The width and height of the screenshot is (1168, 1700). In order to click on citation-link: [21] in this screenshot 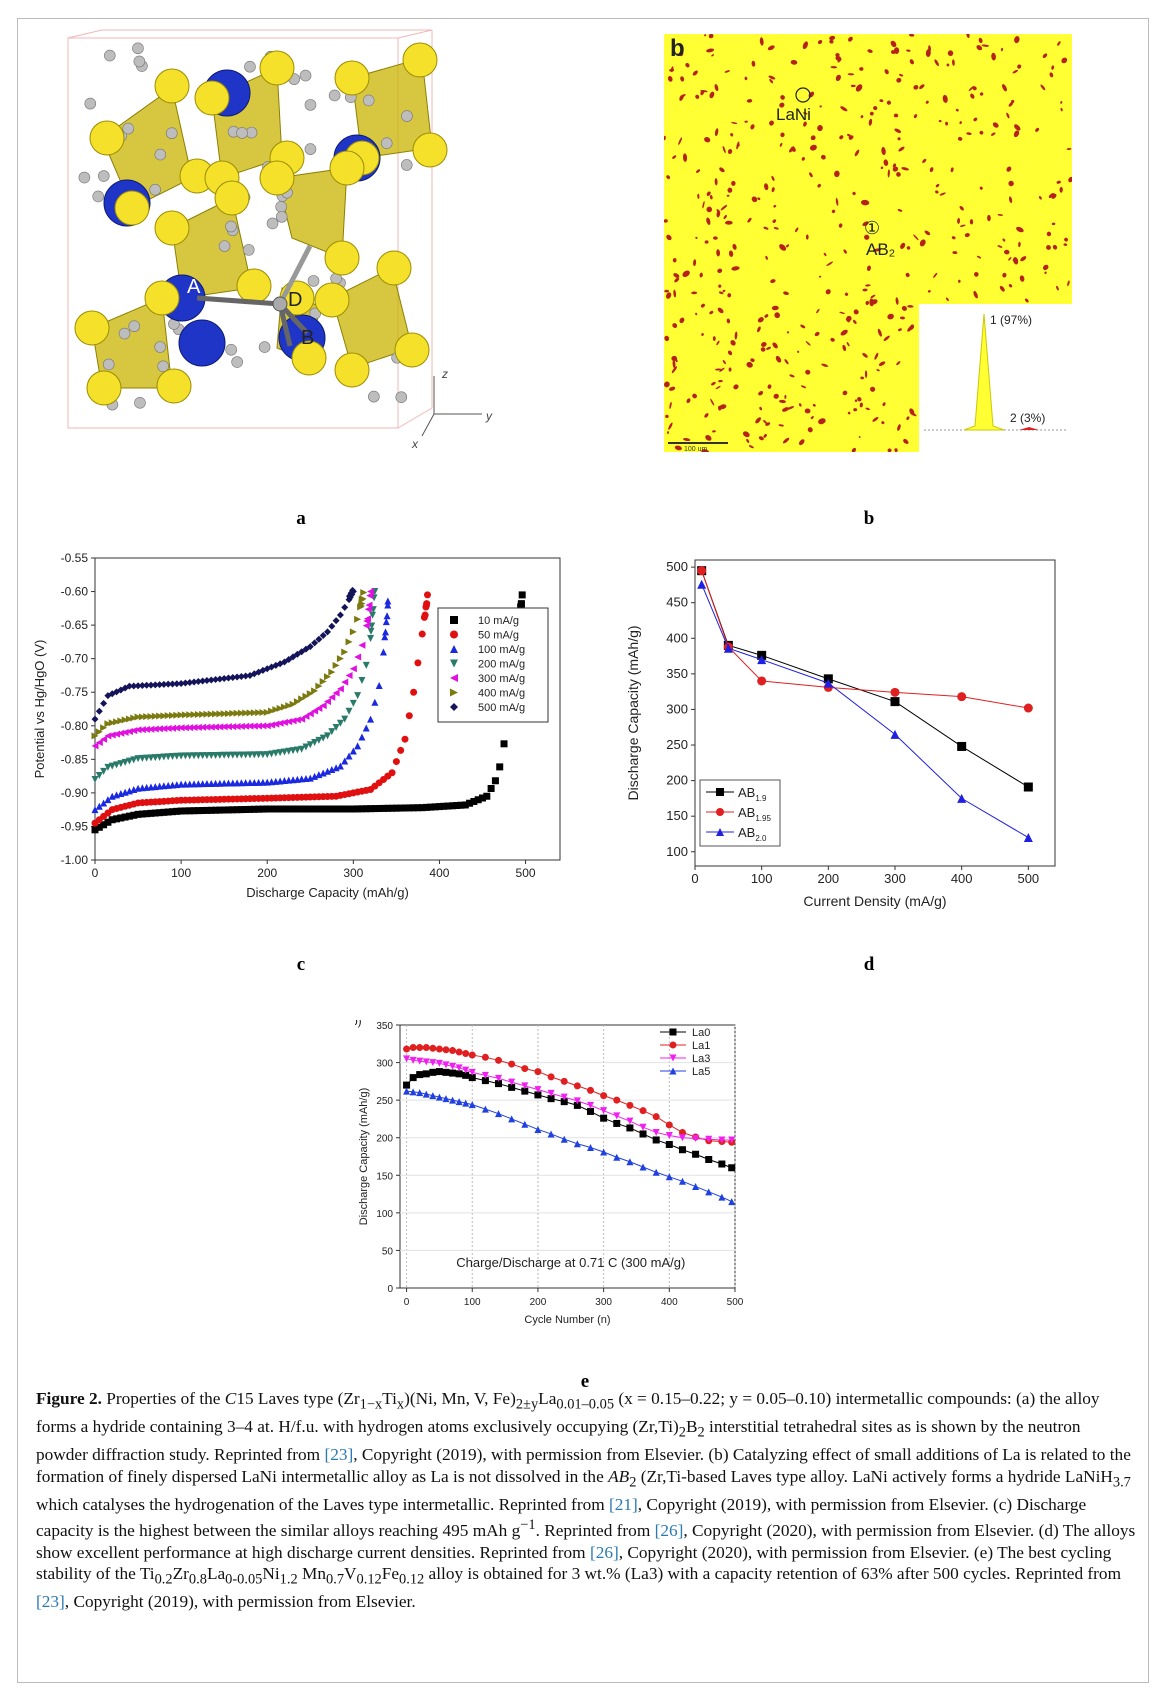, I will do `click(623, 1504)`.